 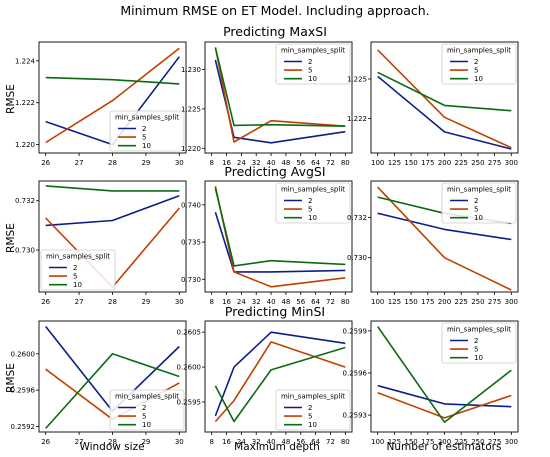 What do you see at coordinates (410, 163) in the screenshot?
I see `x-tick-label: 150` at bounding box center [410, 163].